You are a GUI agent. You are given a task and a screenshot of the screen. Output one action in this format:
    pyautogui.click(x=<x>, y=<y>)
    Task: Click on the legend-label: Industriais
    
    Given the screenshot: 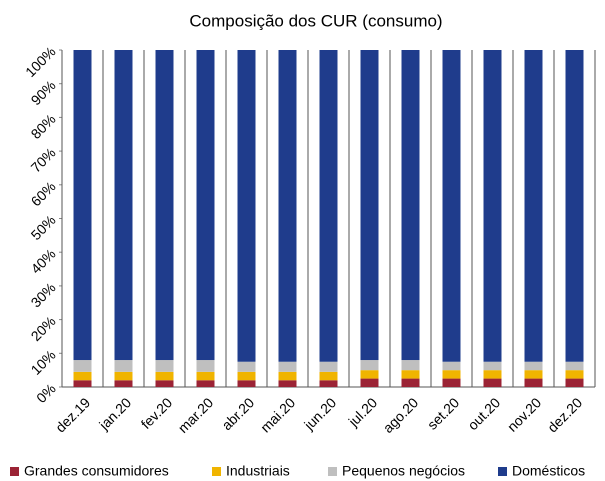 What is the action you would take?
    pyautogui.click(x=258, y=471)
    